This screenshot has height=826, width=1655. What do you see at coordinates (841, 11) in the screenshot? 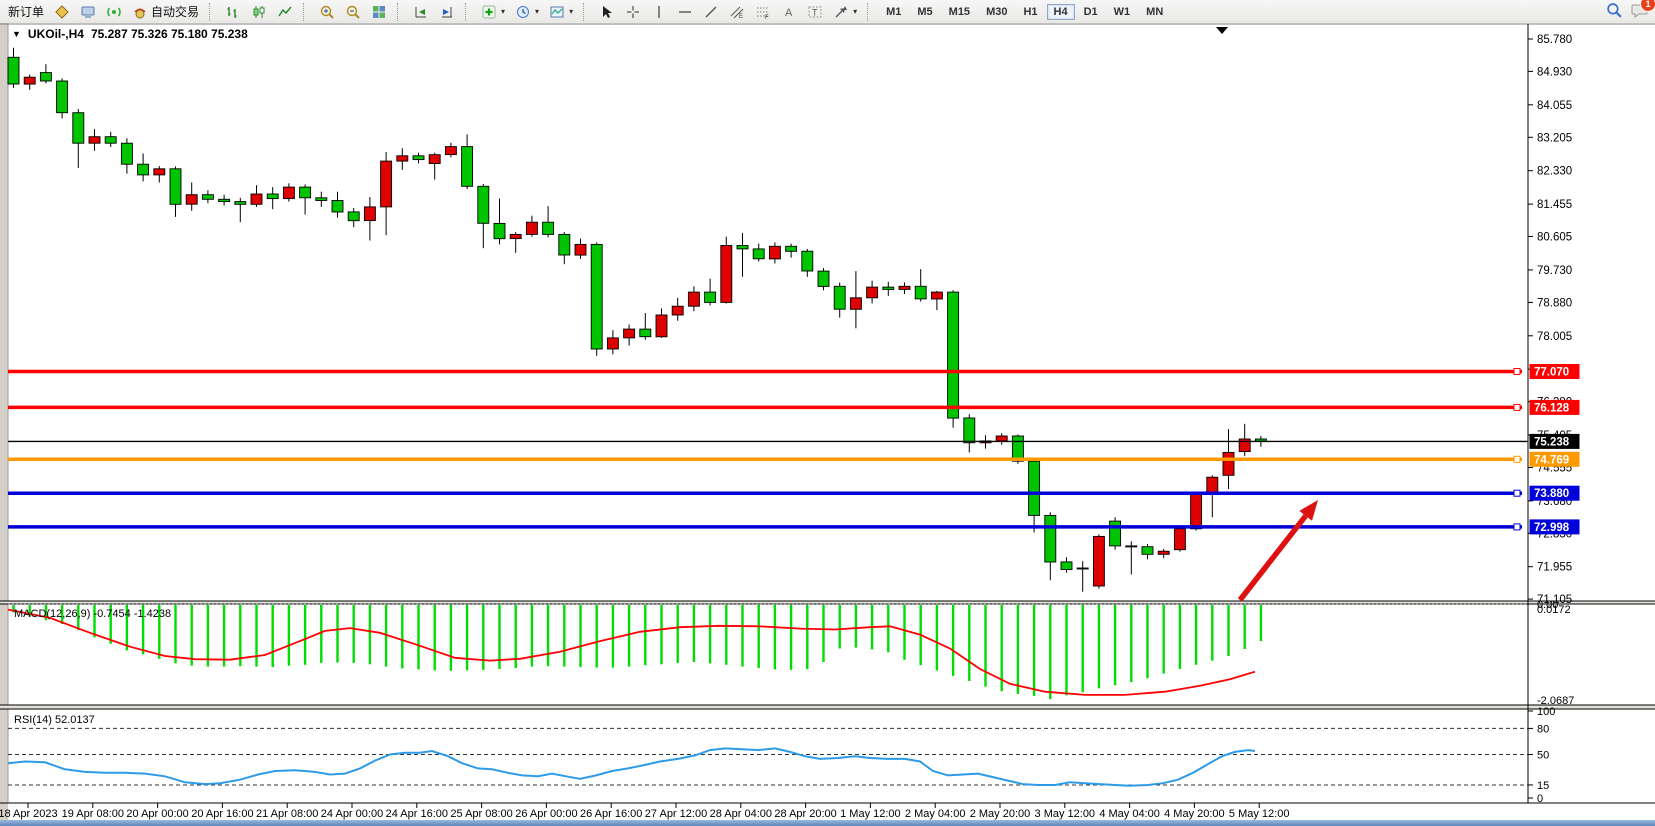
I see `arrow-shape-icon` at bounding box center [841, 11].